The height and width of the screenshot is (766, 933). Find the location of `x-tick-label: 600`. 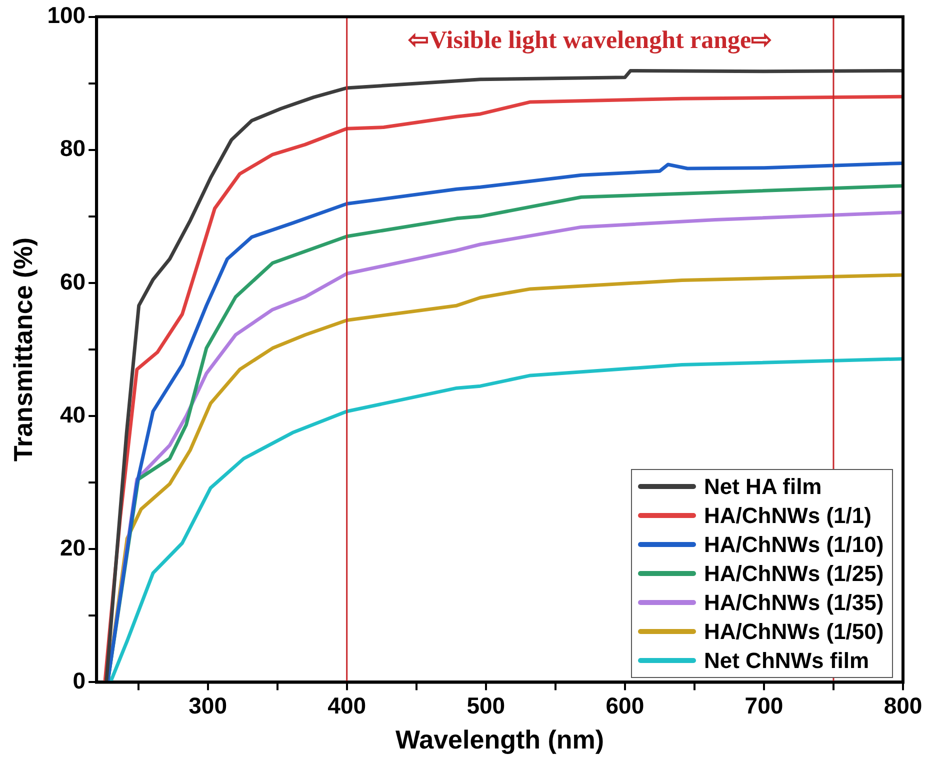

x-tick-label: 600 is located at coordinates (625, 705).